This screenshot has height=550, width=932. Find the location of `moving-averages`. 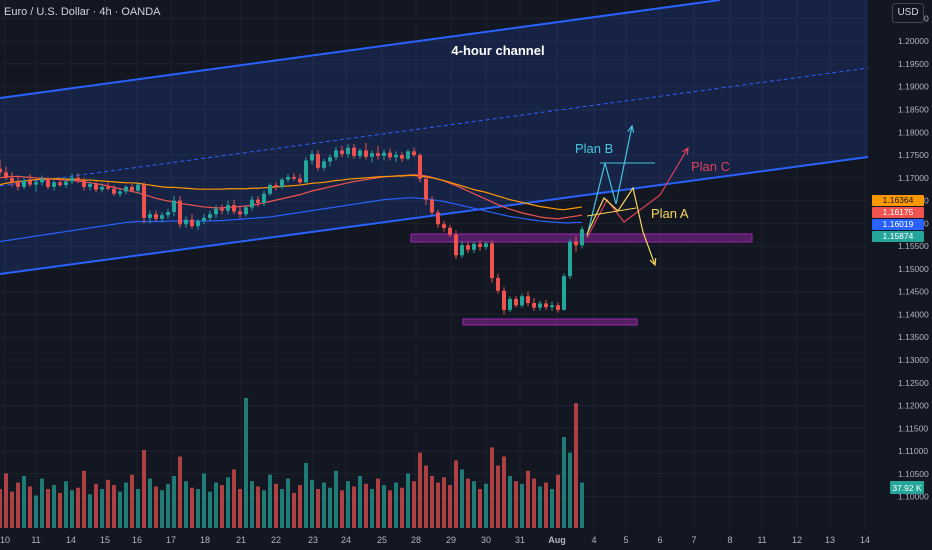

moving-averages is located at coordinates (291, 208).